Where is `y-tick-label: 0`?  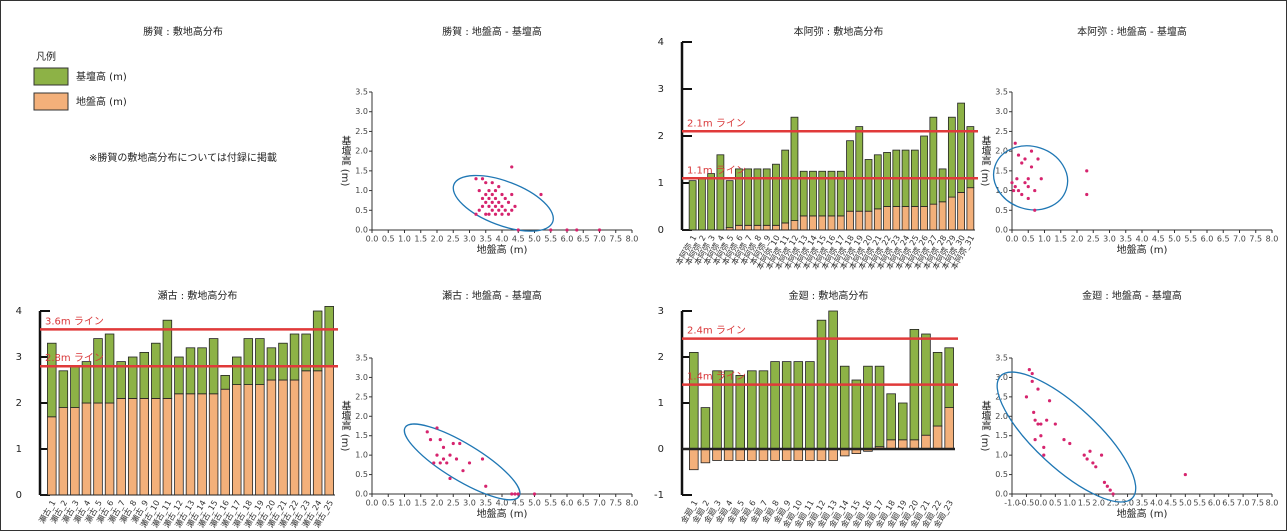 y-tick-label: 0 is located at coordinates (661, 230).